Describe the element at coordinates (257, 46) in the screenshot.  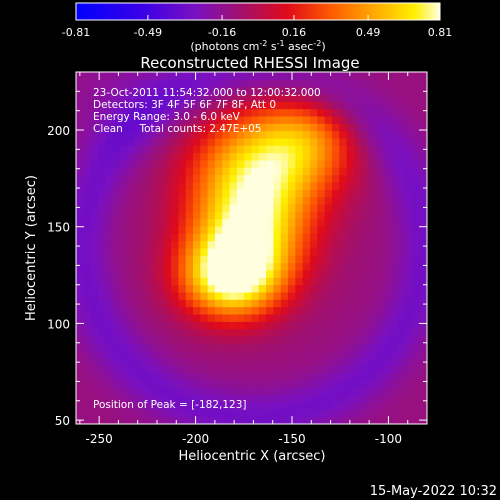
I see `colorbar-unit-label: (photons cm-2 s-1 asec-2)` at that location.